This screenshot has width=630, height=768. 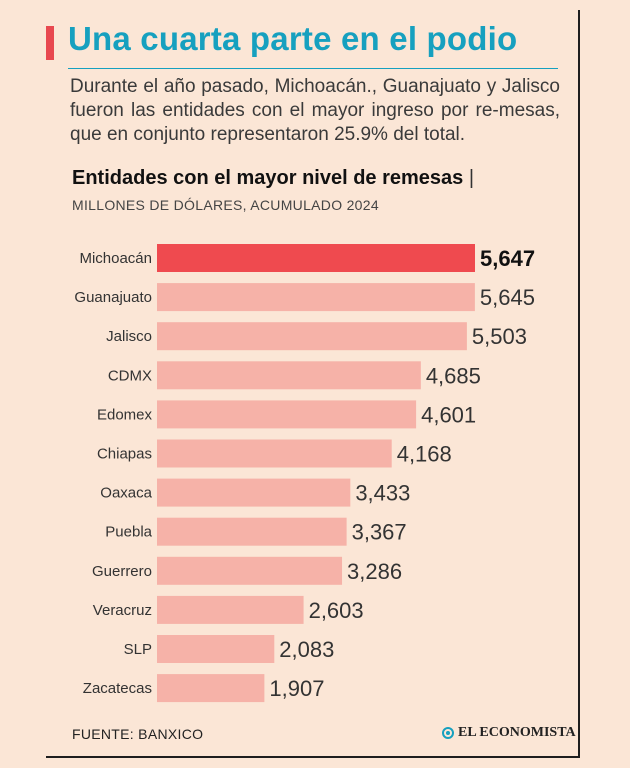 What do you see at coordinates (296, 688) in the screenshot?
I see `value-label: 1,907` at bounding box center [296, 688].